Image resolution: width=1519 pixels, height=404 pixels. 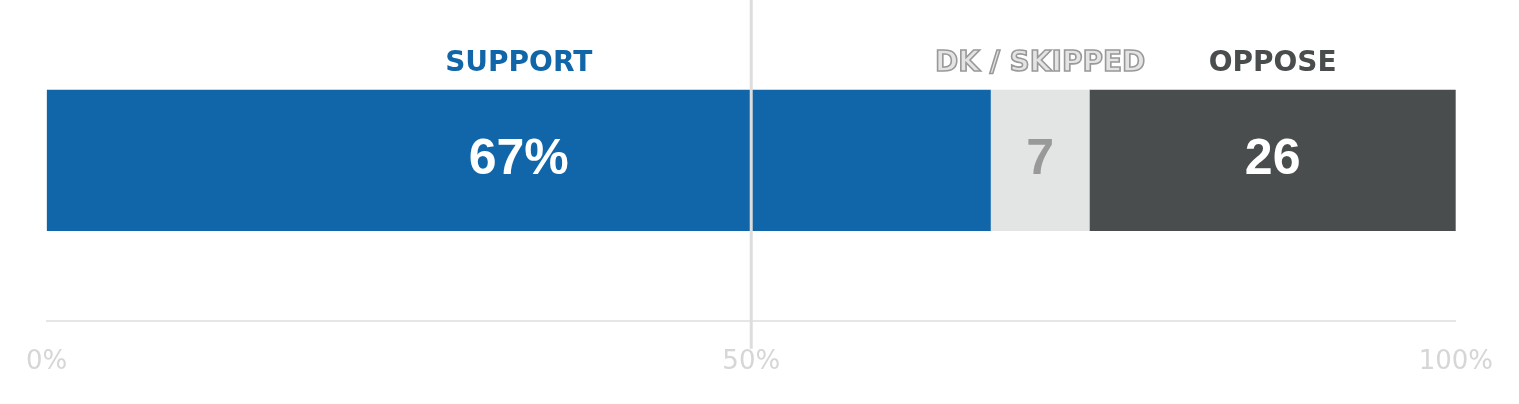 What do you see at coordinates (1040, 62) in the screenshot?
I see `series-label: DK / SKIPPED` at bounding box center [1040, 62].